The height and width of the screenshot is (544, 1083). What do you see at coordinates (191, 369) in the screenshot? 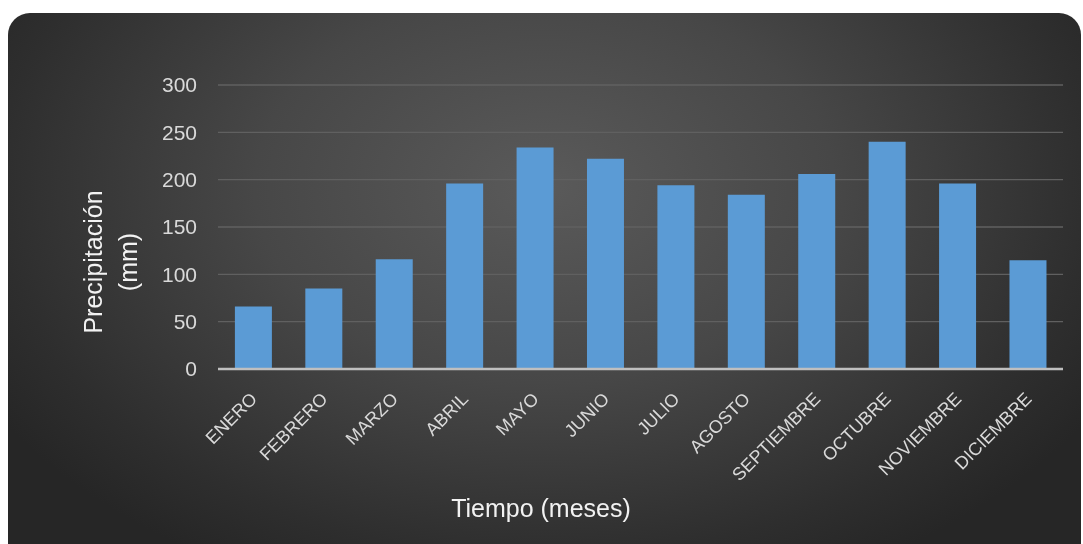
I see `y-tick-label: 0` at bounding box center [191, 369].